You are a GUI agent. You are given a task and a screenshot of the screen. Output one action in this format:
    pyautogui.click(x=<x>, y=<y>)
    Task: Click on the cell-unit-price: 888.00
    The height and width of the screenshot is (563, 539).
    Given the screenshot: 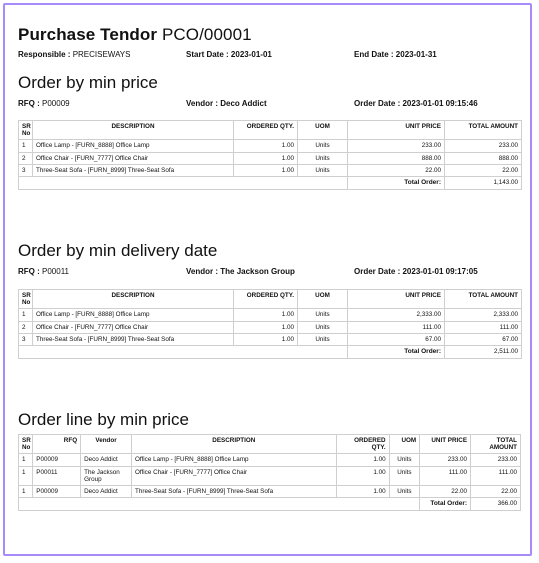 What is the action you would take?
    pyautogui.click(x=396, y=158)
    